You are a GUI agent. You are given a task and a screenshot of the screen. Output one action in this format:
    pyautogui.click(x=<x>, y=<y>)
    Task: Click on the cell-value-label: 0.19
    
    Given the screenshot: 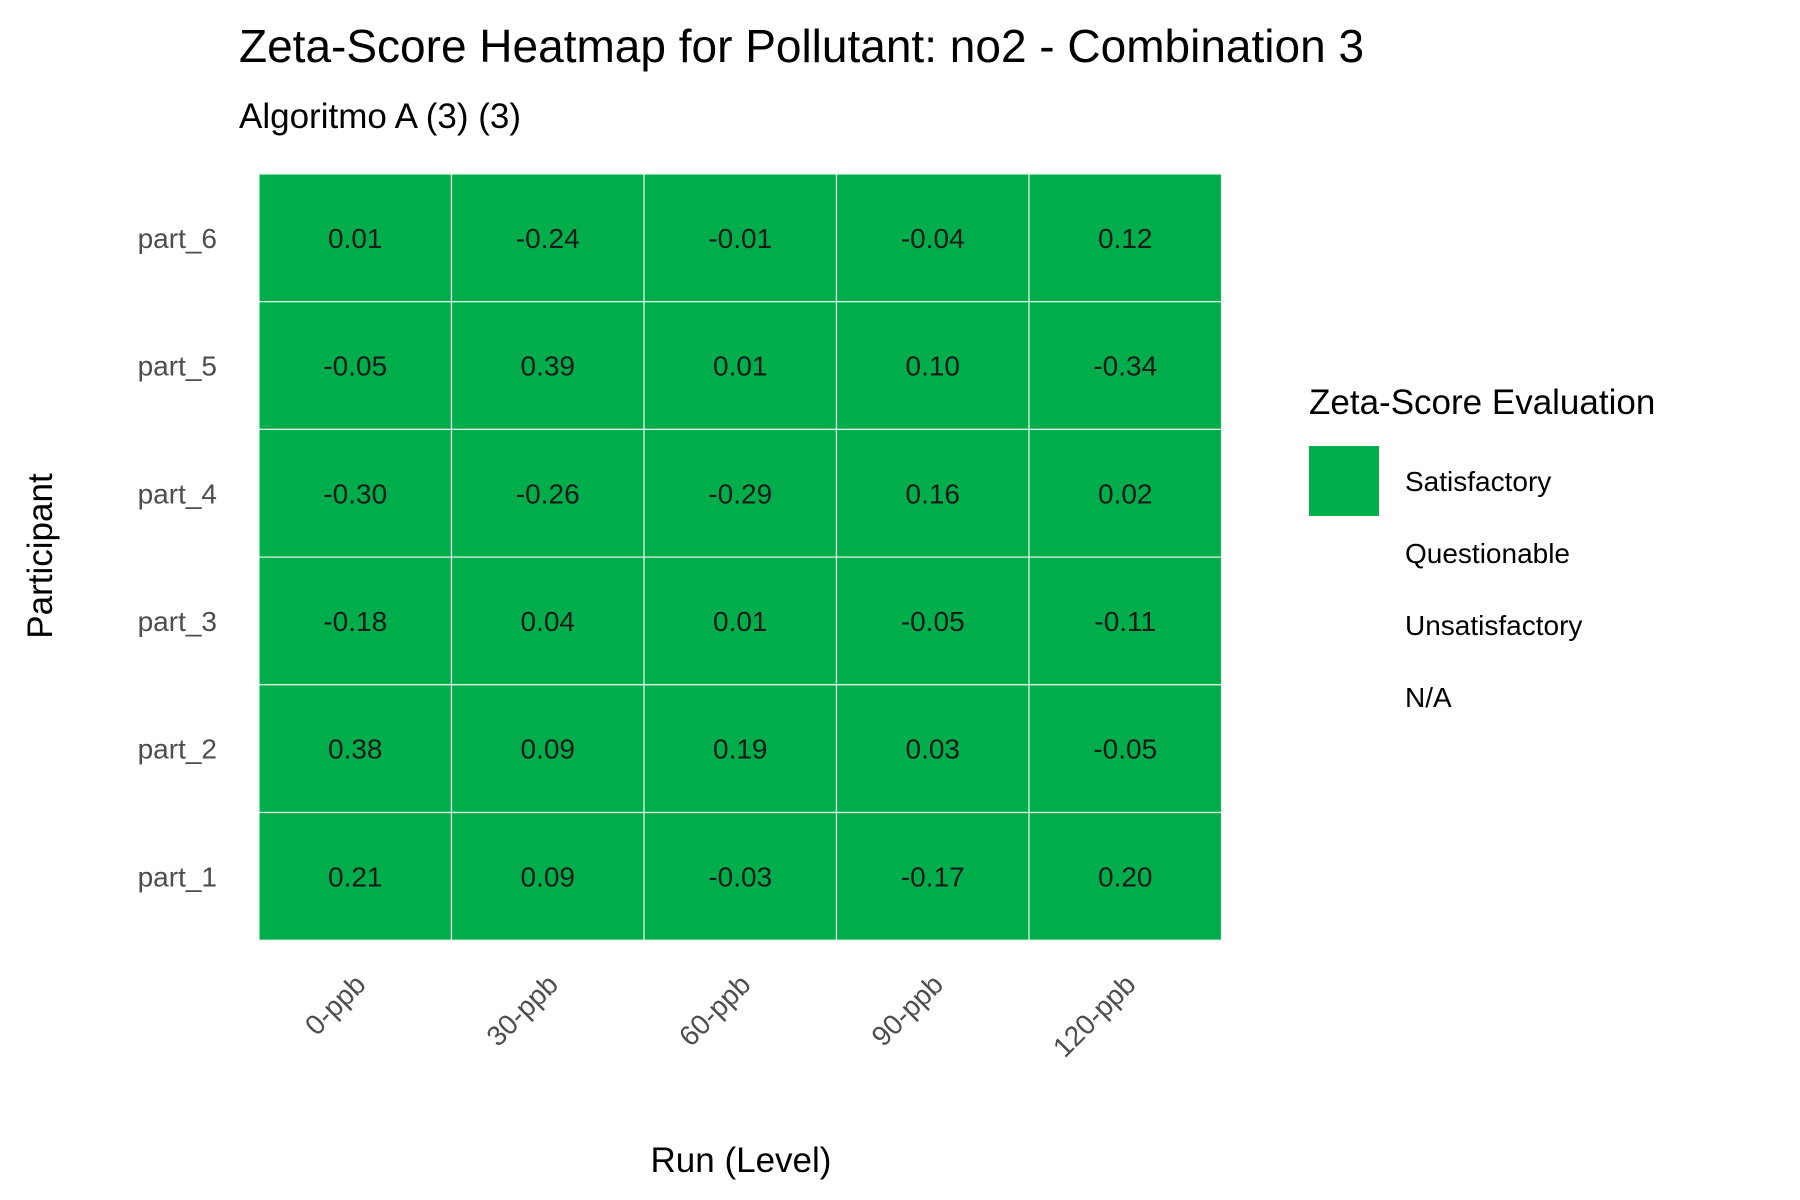 What is the action you would take?
    pyautogui.click(x=740, y=749)
    